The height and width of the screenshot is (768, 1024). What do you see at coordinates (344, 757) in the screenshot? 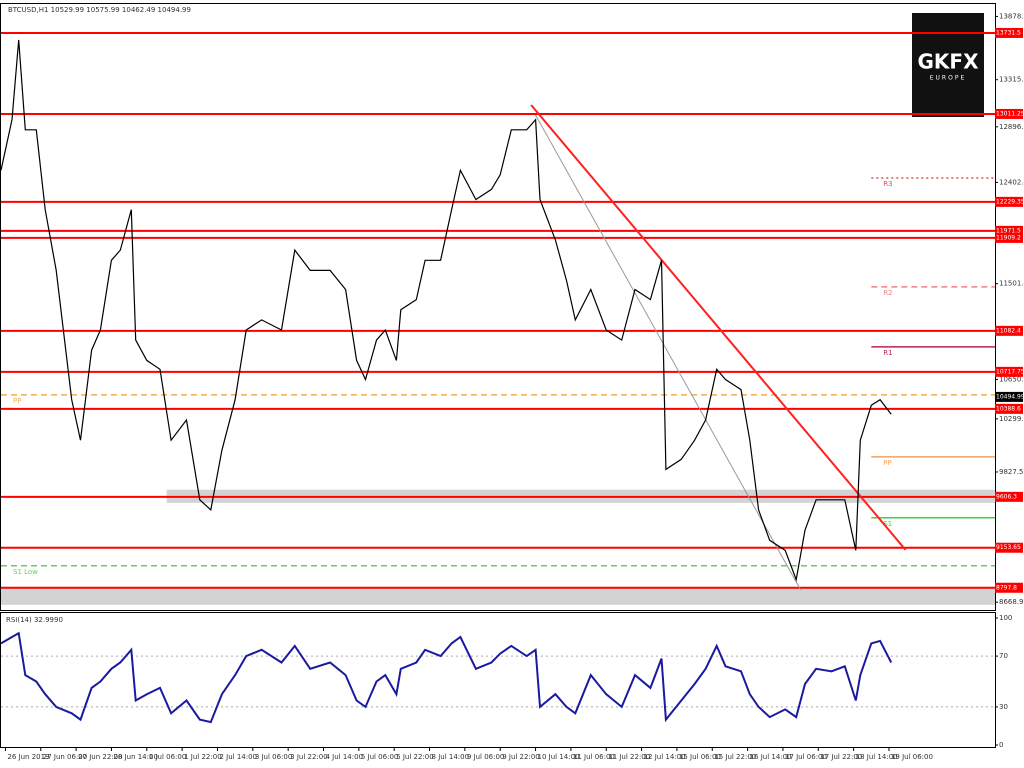
I see `x-tick-label: 4 Jul 14:00` at bounding box center [344, 757].